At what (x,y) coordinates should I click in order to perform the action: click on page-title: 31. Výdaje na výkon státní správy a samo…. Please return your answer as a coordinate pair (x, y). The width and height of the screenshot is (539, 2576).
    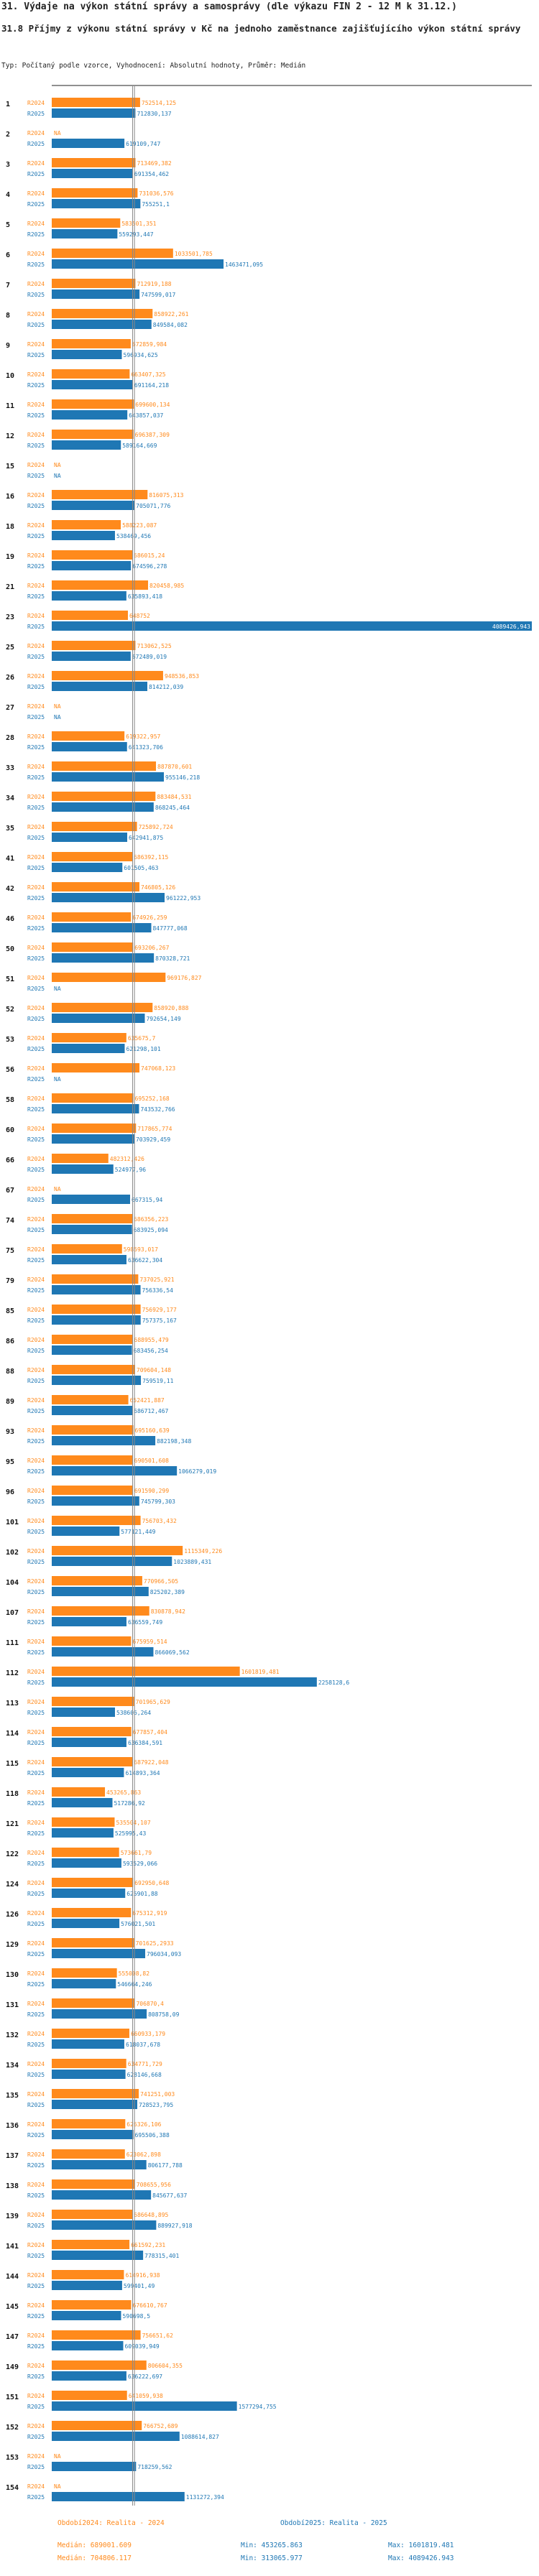
    Looking at the image, I should click on (229, 6).